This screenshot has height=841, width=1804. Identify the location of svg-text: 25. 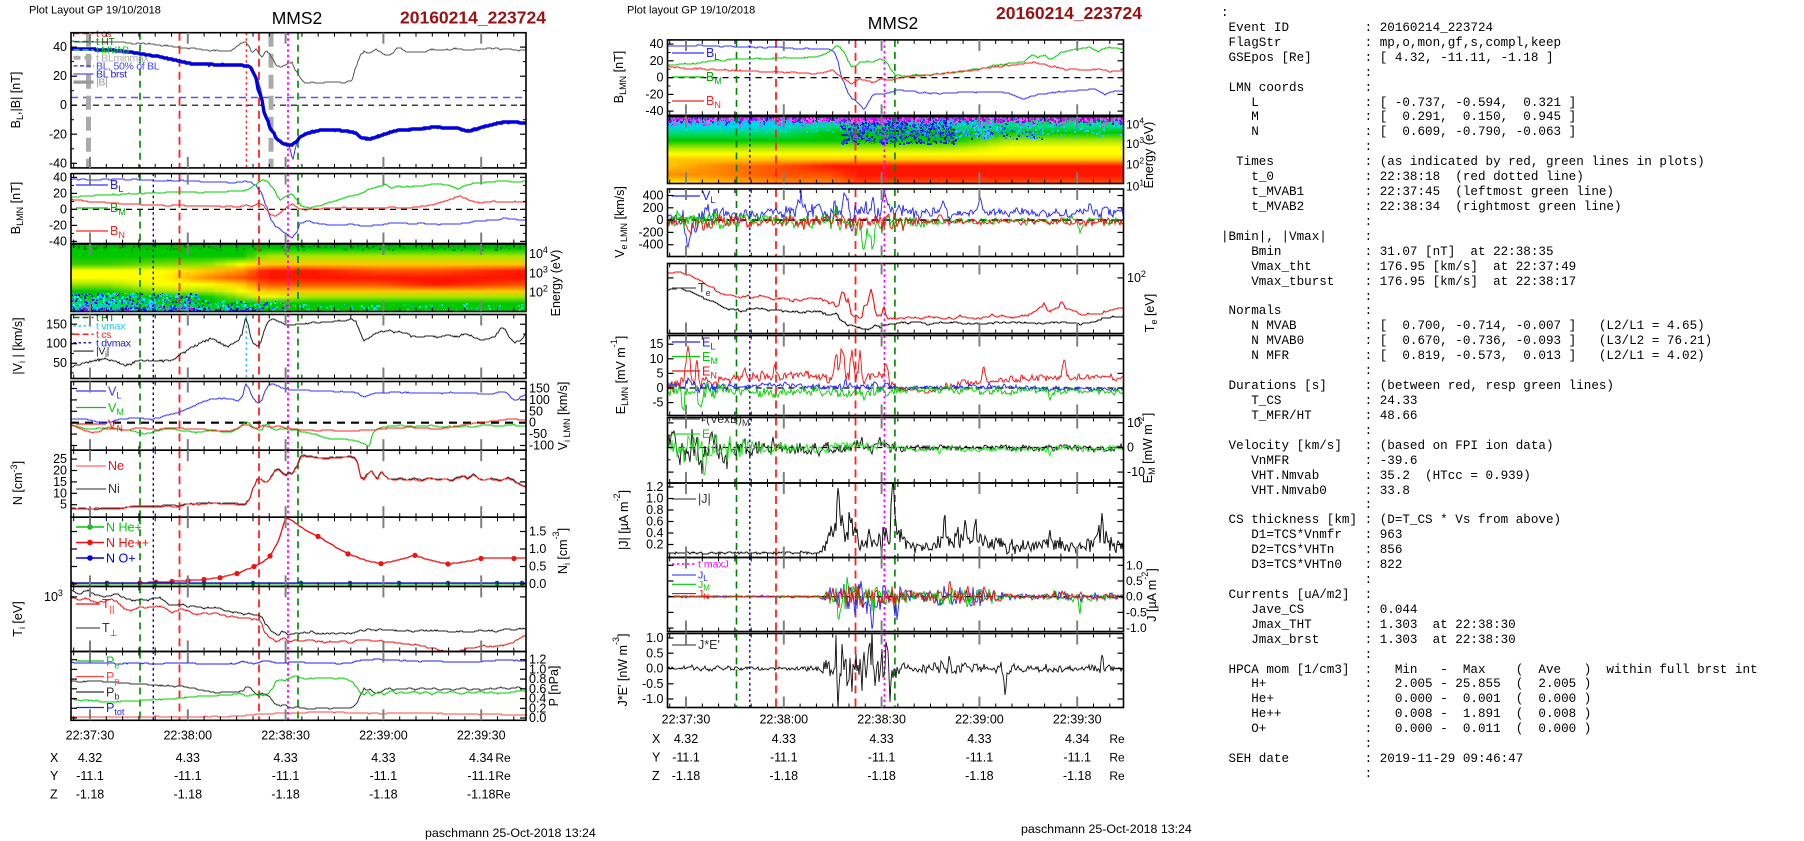
(60, 459).